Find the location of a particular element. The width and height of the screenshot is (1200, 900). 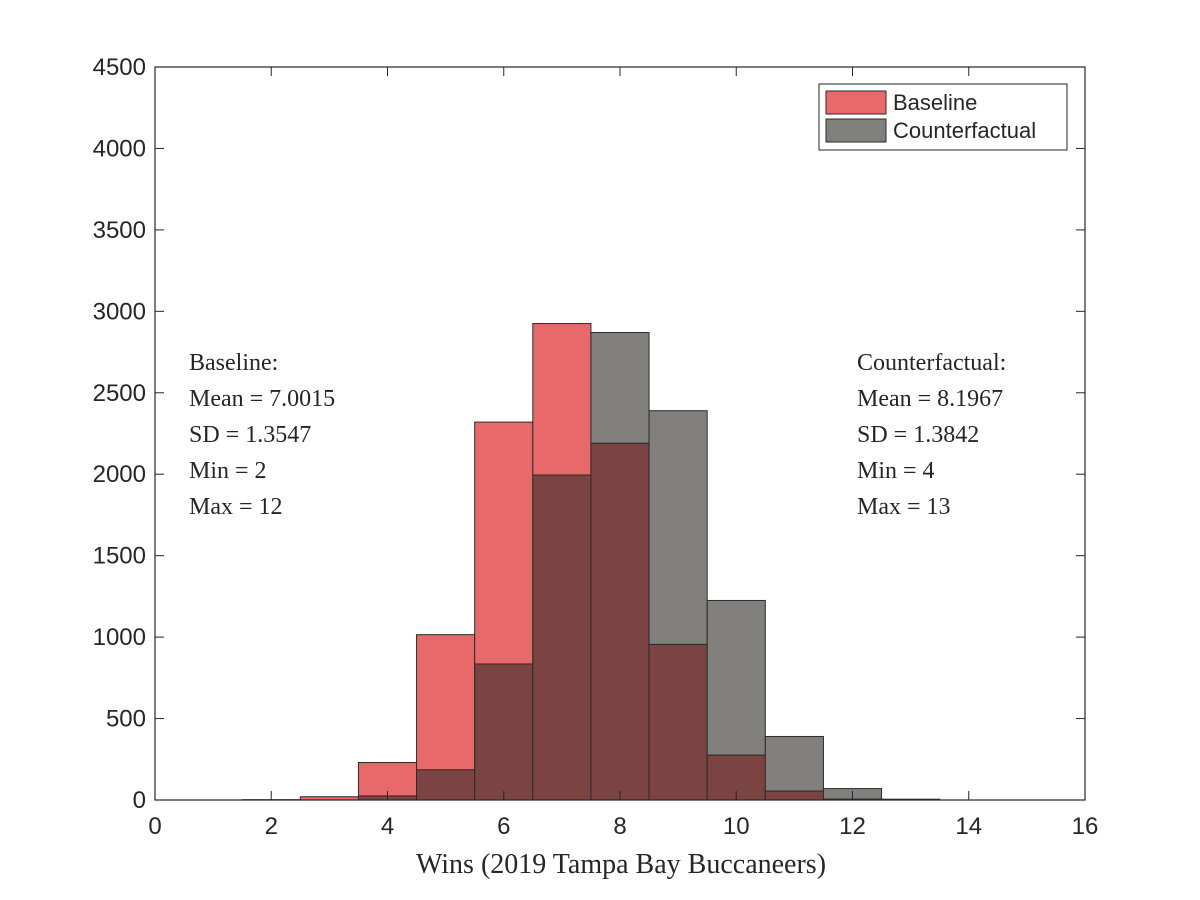

annotation-baseline-line: Min = 2 is located at coordinates (228, 471).